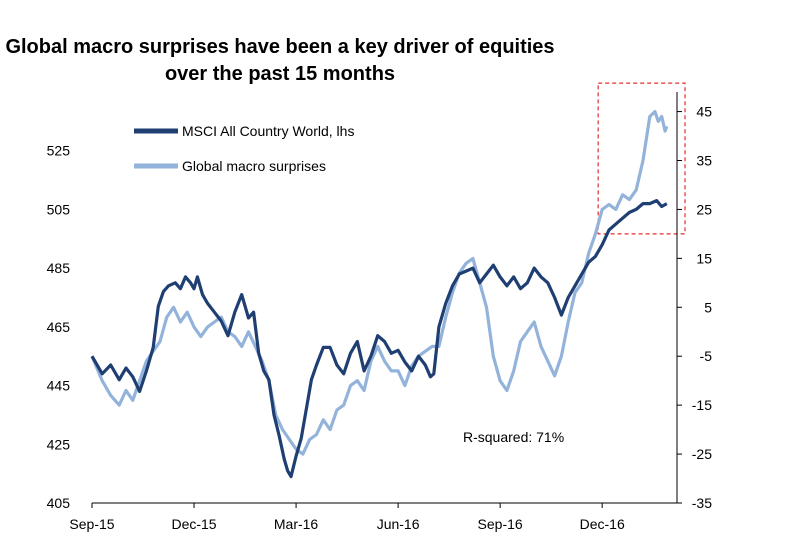 This screenshot has height=553, width=800. I want to click on right-y-tick-label: 25, so click(704, 209).